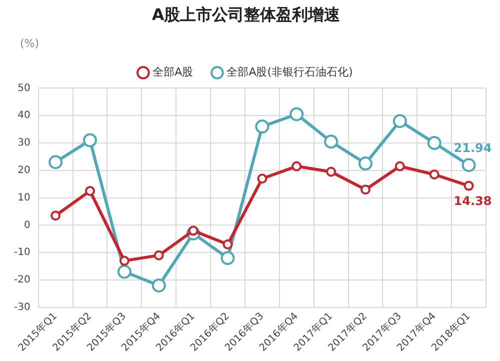  Describe the element at coordinates (247, 14) in the screenshot. I see `chart-title: A股上市公司整体盈利增速` at that location.